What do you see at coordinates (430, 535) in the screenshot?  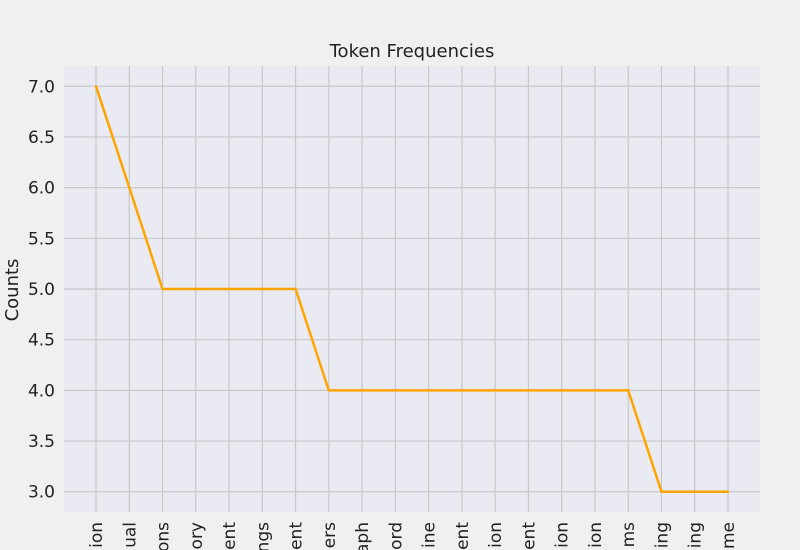 I see `x-tick-label: ine` at bounding box center [430, 535].